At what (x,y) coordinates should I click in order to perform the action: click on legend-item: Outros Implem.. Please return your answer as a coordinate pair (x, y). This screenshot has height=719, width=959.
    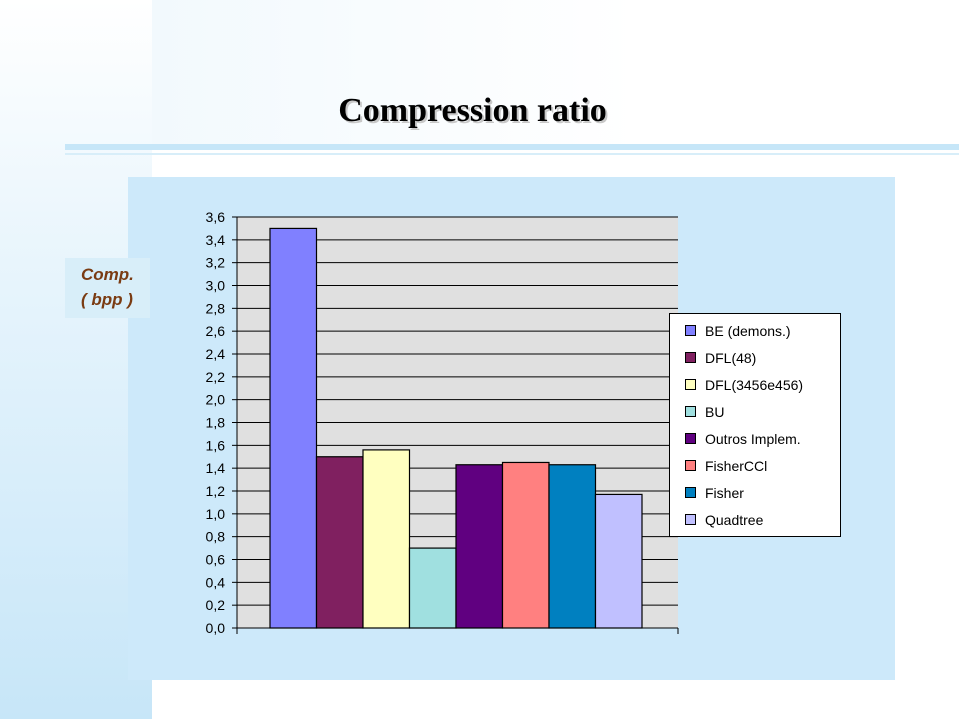
    Looking at the image, I should click on (755, 438).